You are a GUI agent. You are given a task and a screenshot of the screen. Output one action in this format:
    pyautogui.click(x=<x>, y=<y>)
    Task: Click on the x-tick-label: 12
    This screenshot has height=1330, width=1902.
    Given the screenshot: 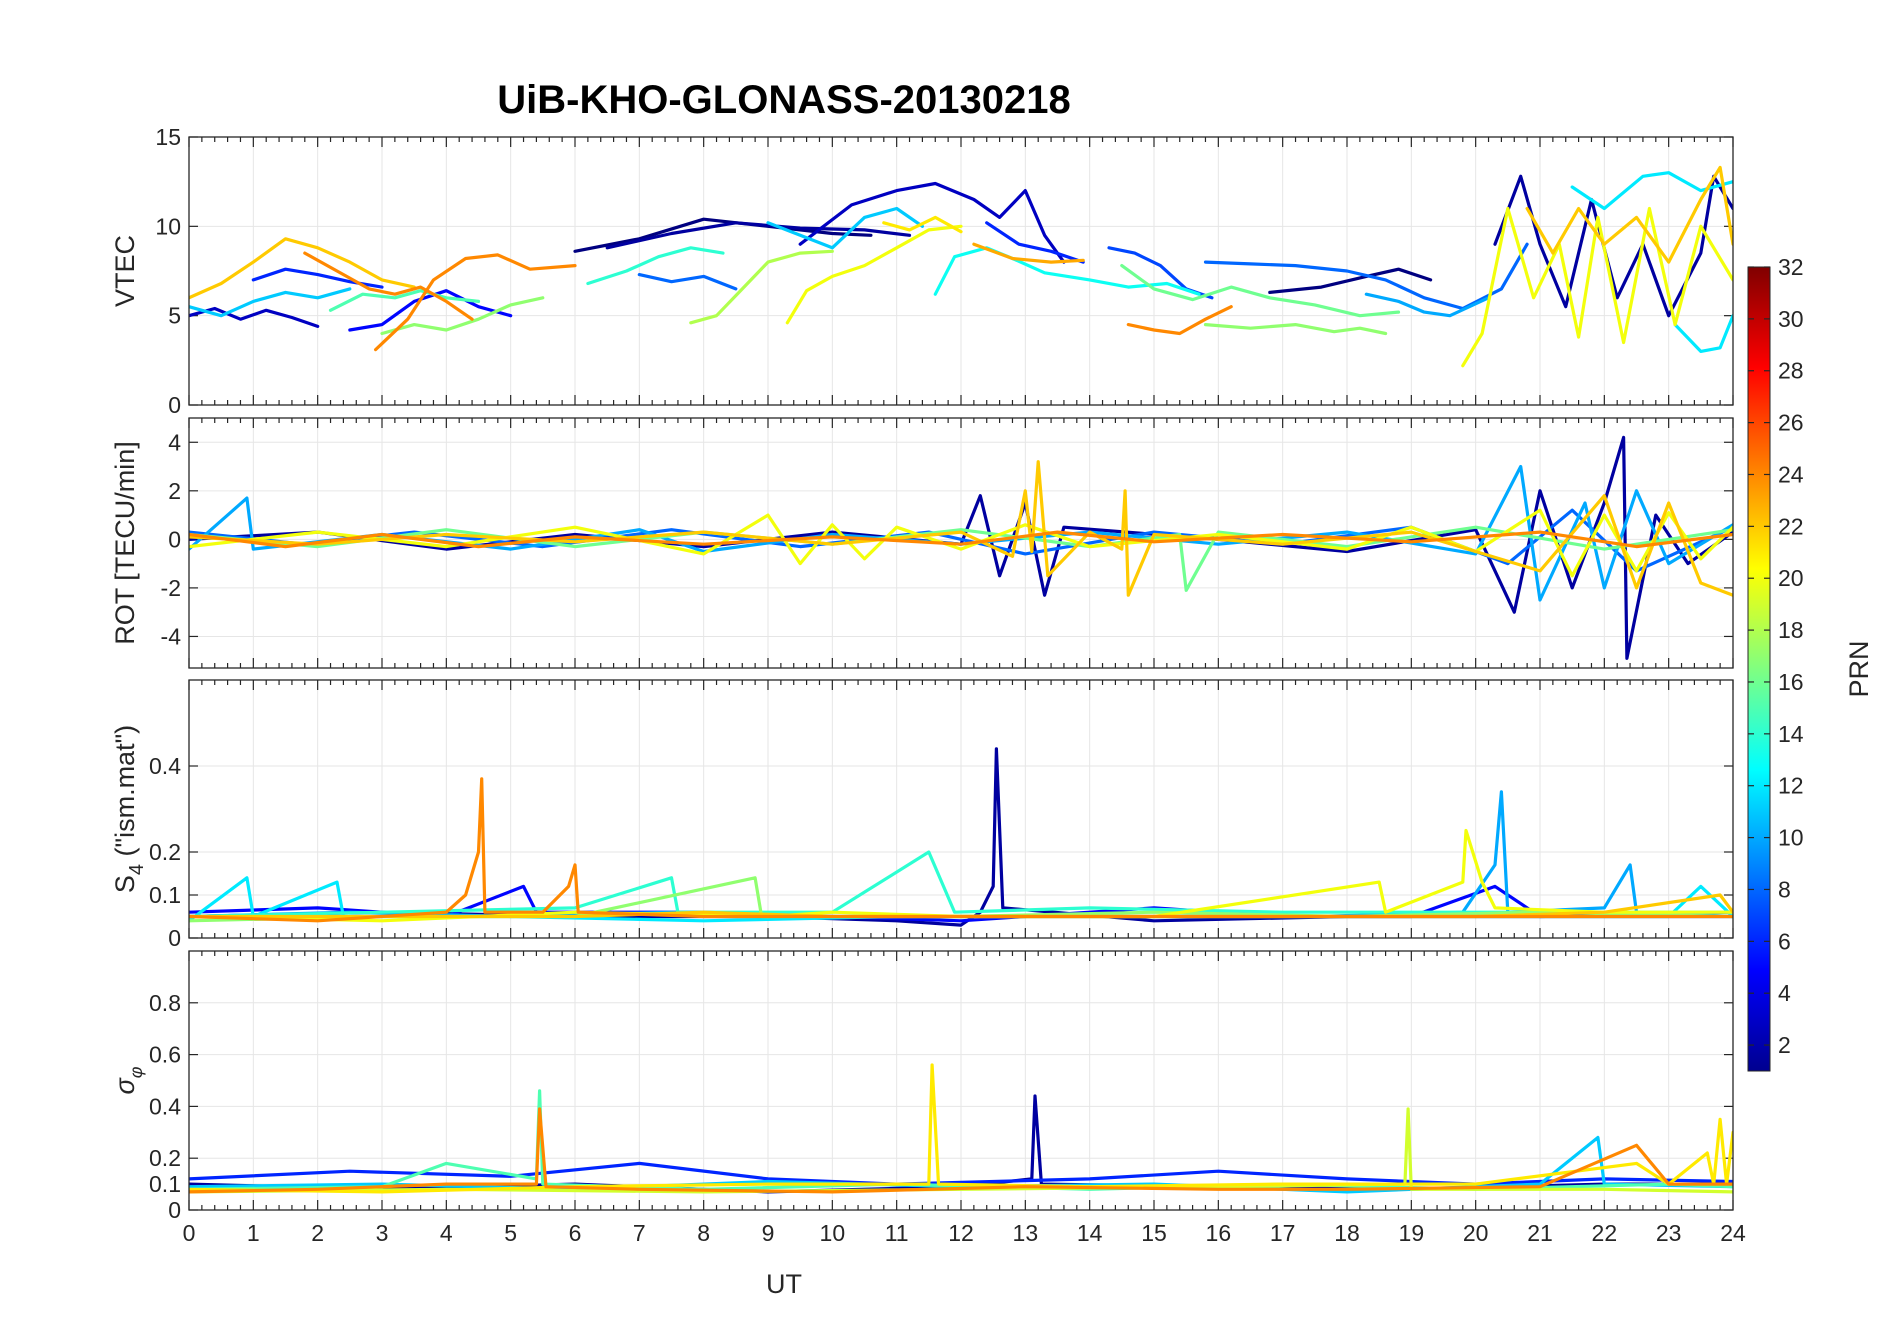 What is the action you would take?
    pyautogui.click(x=961, y=1233)
    